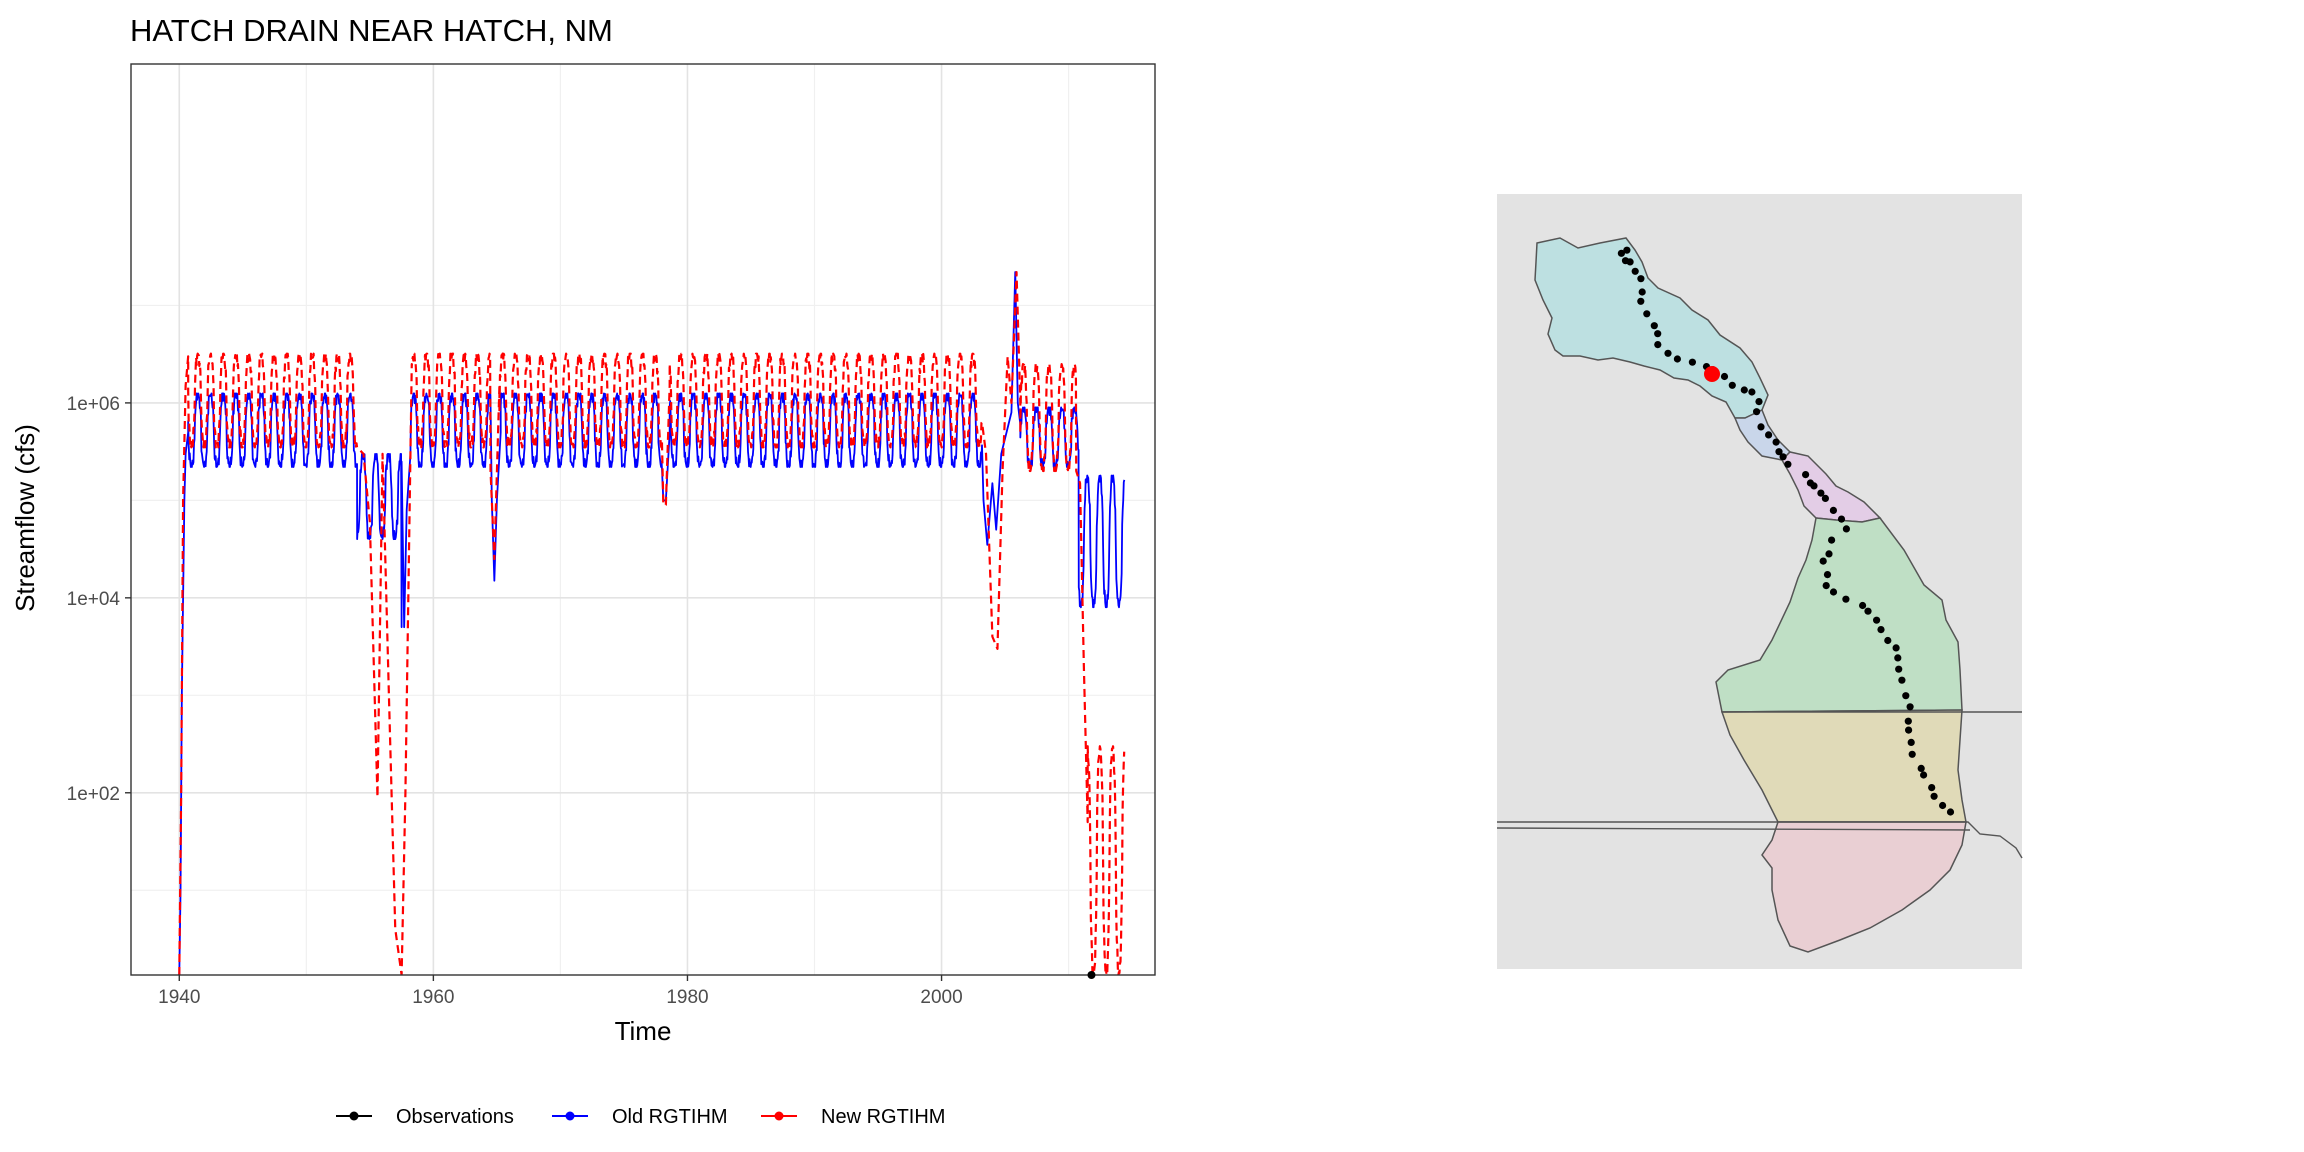 The height and width of the screenshot is (1152, 2304). What do you see at coordinates (1712, 374) in the screenshot?
I see `selected-gage-marker` at bounding box center [1712, 374].